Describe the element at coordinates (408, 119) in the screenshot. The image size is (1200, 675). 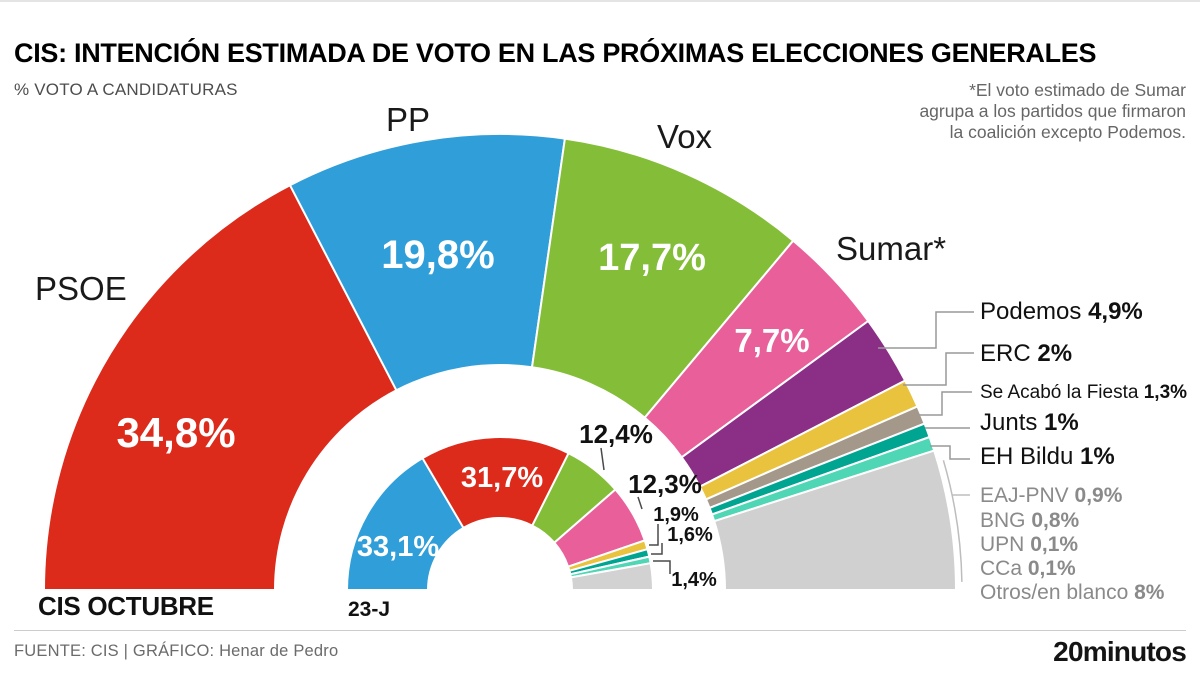
I see `party-label-pp: PP` at that location.